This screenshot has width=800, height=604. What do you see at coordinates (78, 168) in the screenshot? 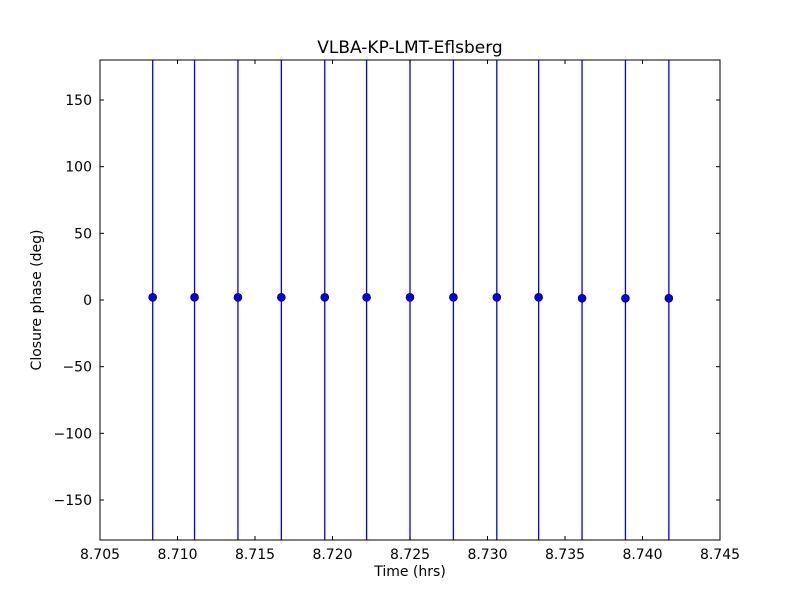
I see `y-tick-label: 100` at bounding box center [78, 168].